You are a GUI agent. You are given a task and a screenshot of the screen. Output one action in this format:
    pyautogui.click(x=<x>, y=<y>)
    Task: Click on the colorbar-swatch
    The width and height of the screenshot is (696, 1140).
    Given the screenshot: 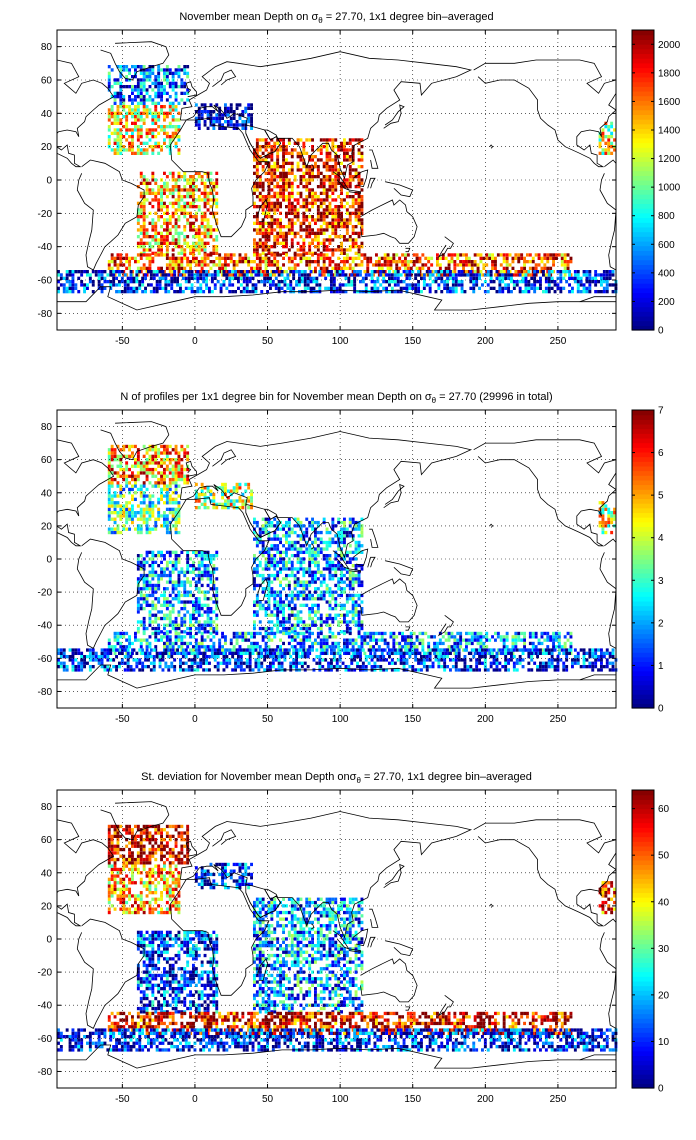 What is the action you would take?
    pyautogui.click(x=643, y=145)
    